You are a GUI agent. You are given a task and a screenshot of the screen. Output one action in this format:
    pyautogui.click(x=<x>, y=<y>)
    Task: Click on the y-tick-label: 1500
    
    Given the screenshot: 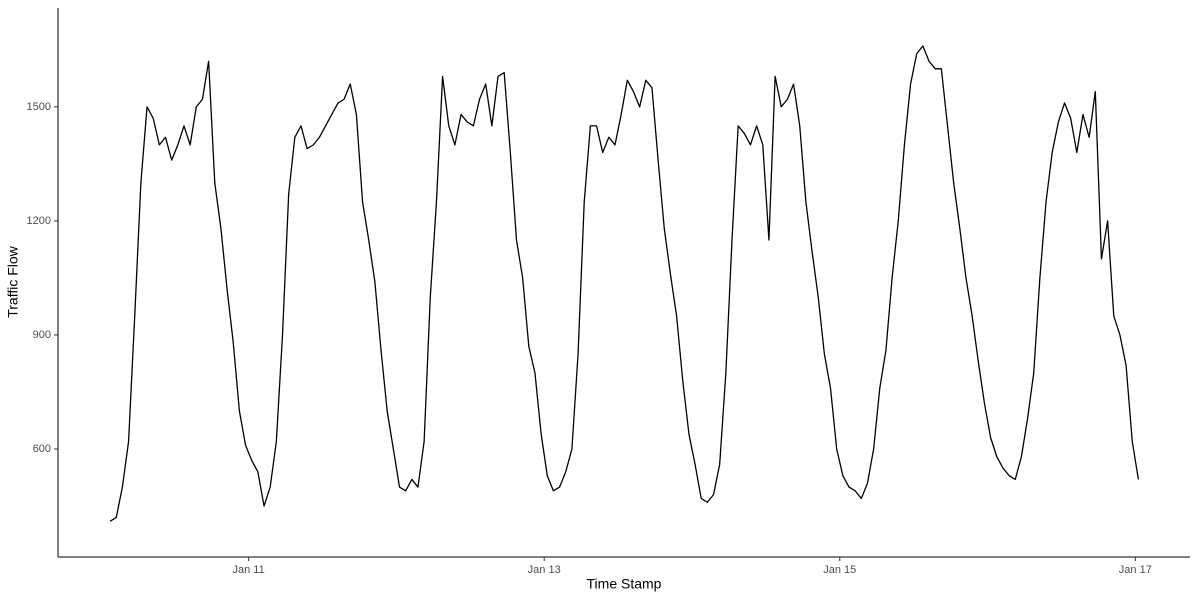 What is the action you would take?
    pyautogui.click(x=39, y=107)
    